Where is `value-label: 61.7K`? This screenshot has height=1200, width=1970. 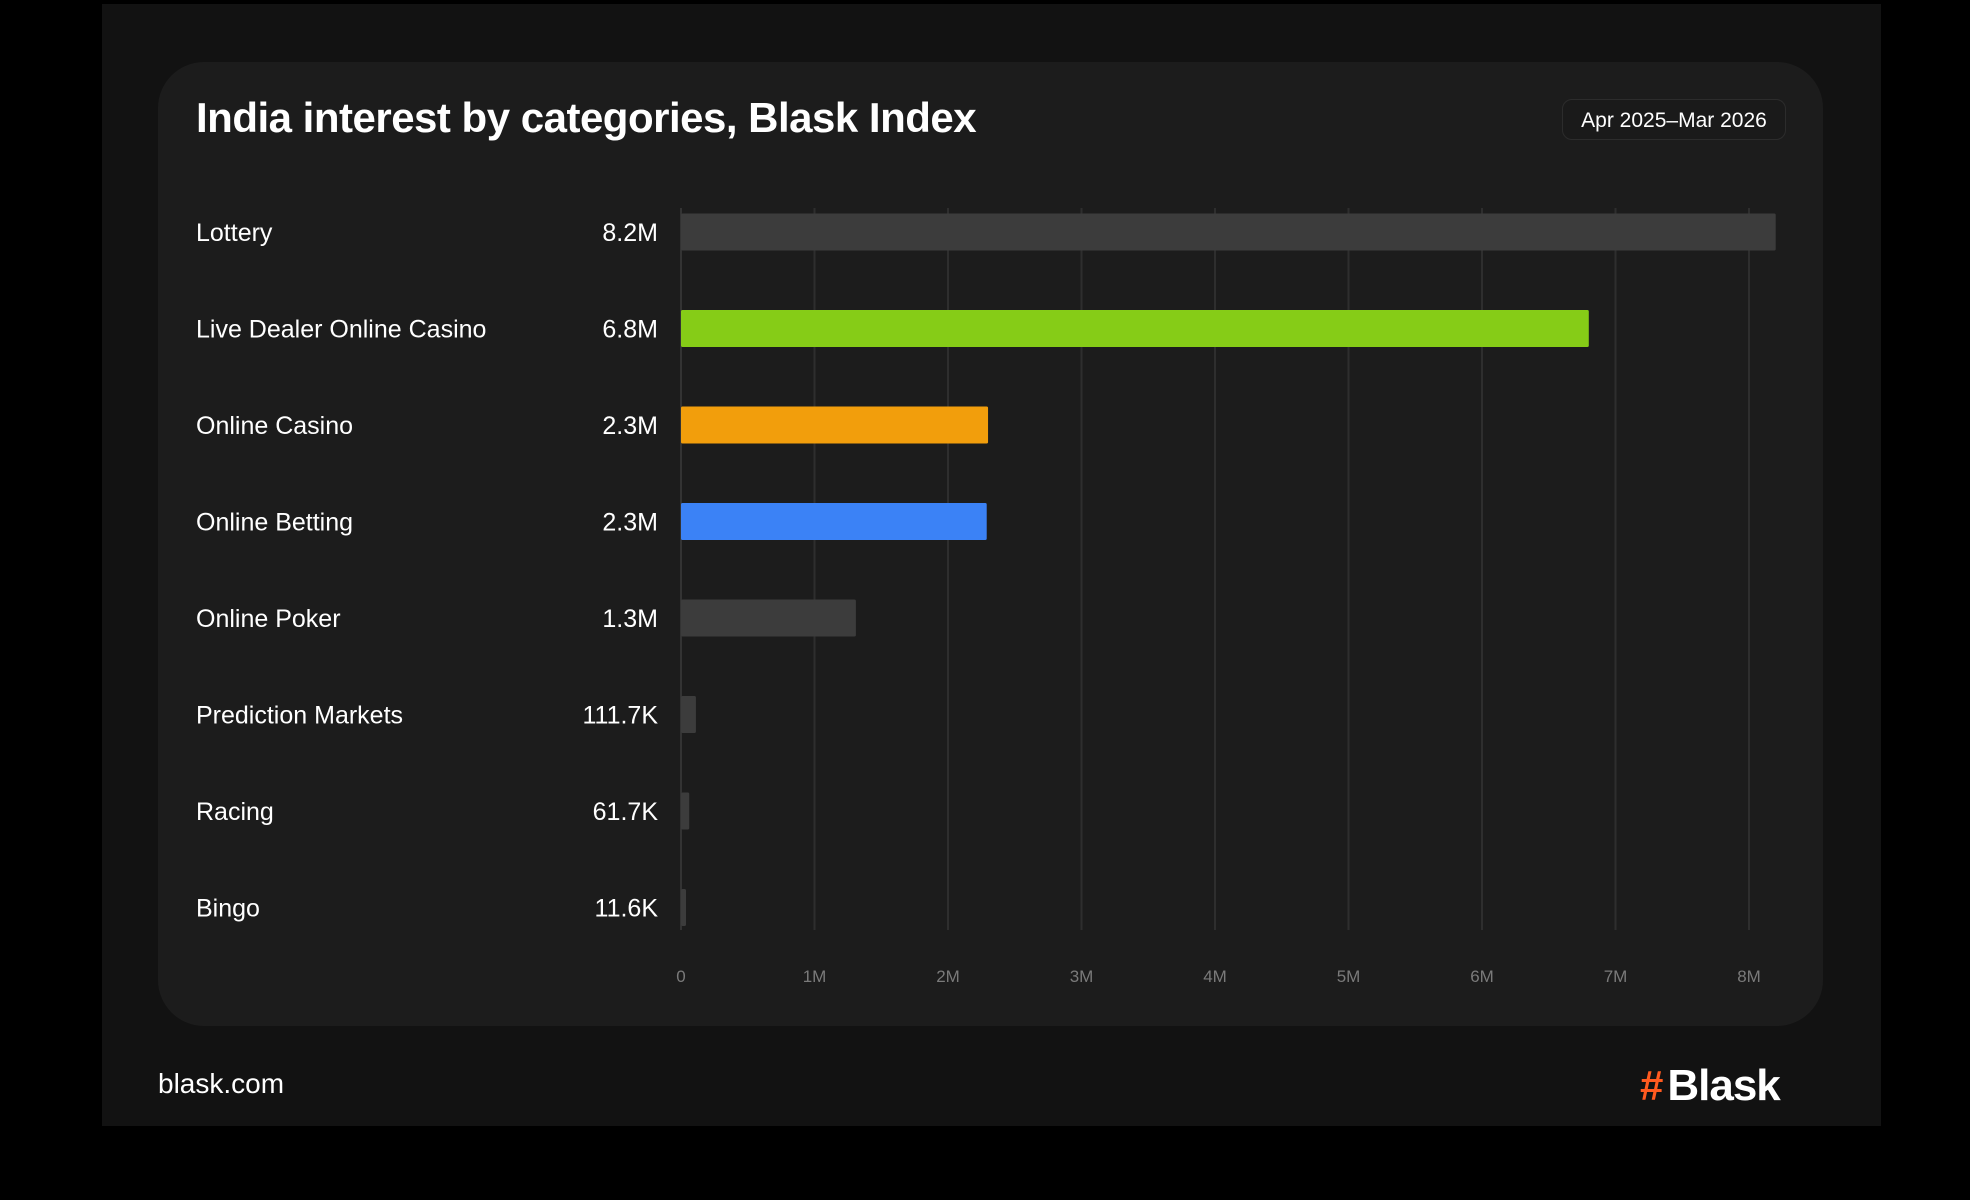 value-label: 61.7K is located at coordinates (626, 812).